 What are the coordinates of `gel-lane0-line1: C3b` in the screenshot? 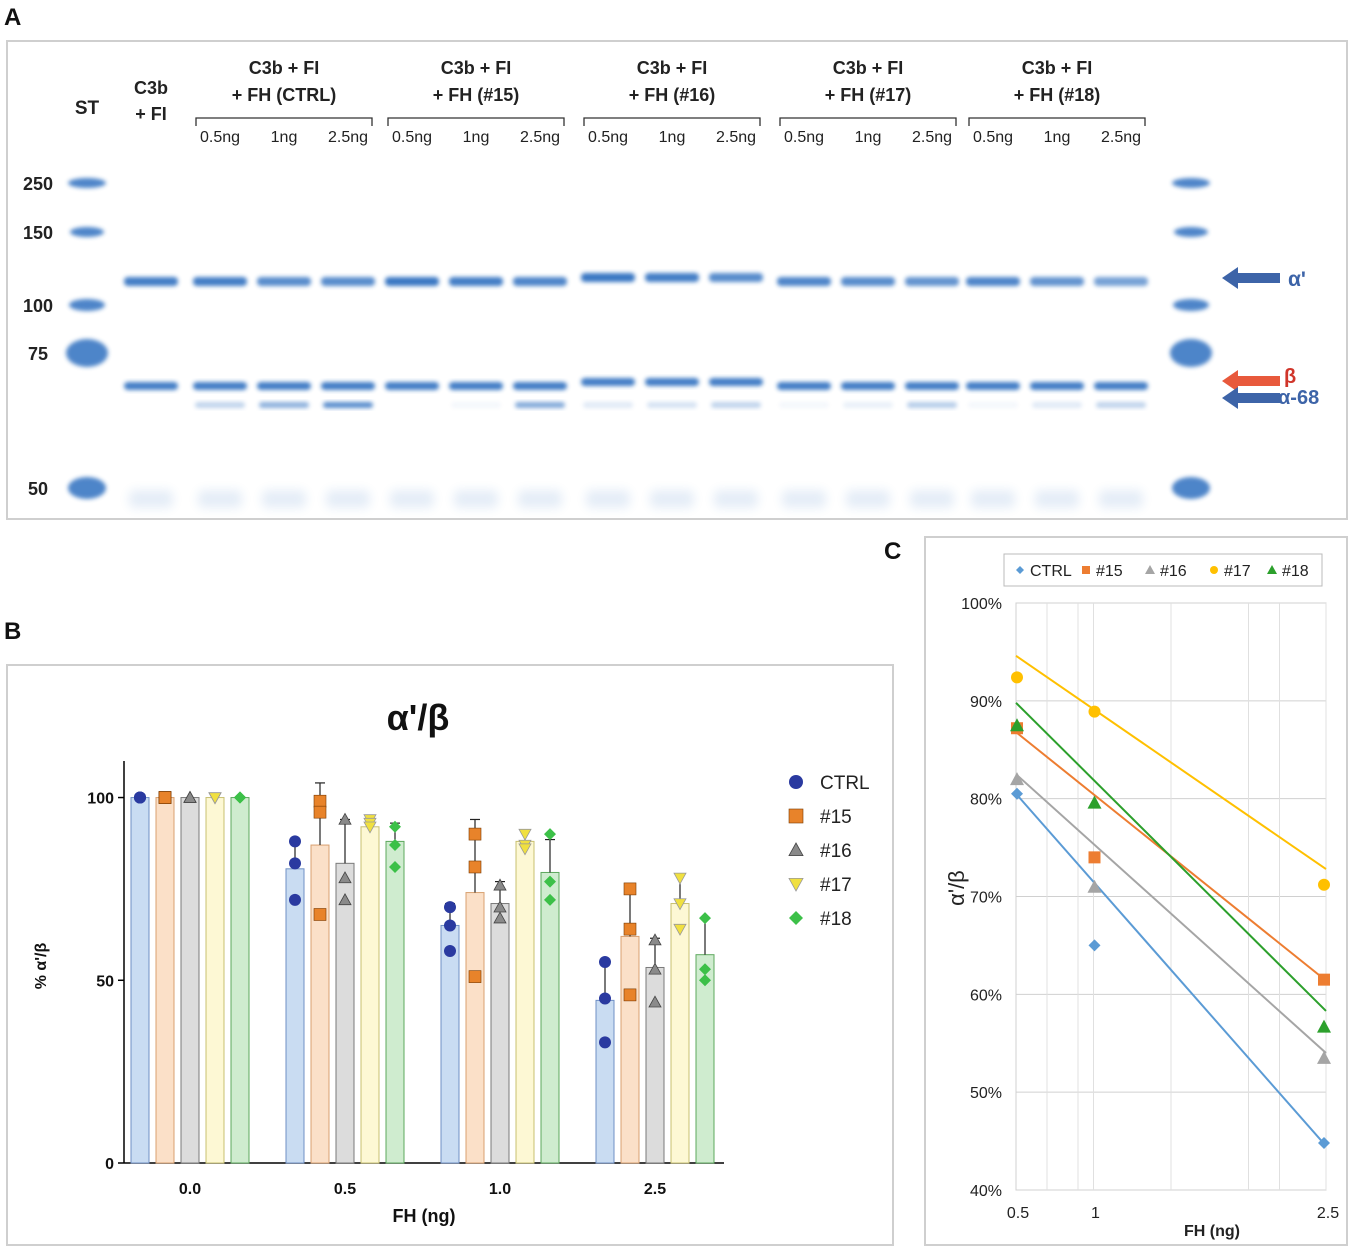 It's located at (151, 88).